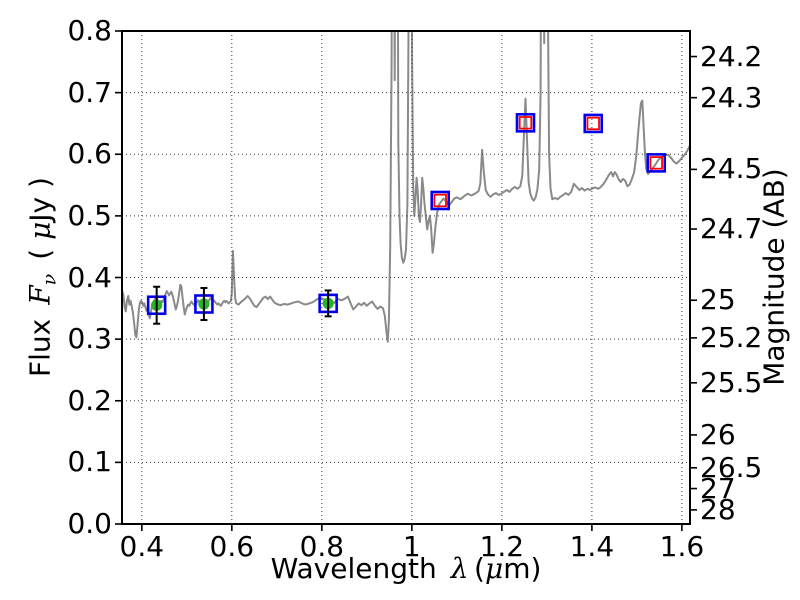 This screenshot has height=600, width=800. What do you see at coordinates (718, 434) in the screenshot?
I see `y-right-tick-label: 26` at bounding box center [718, 434].